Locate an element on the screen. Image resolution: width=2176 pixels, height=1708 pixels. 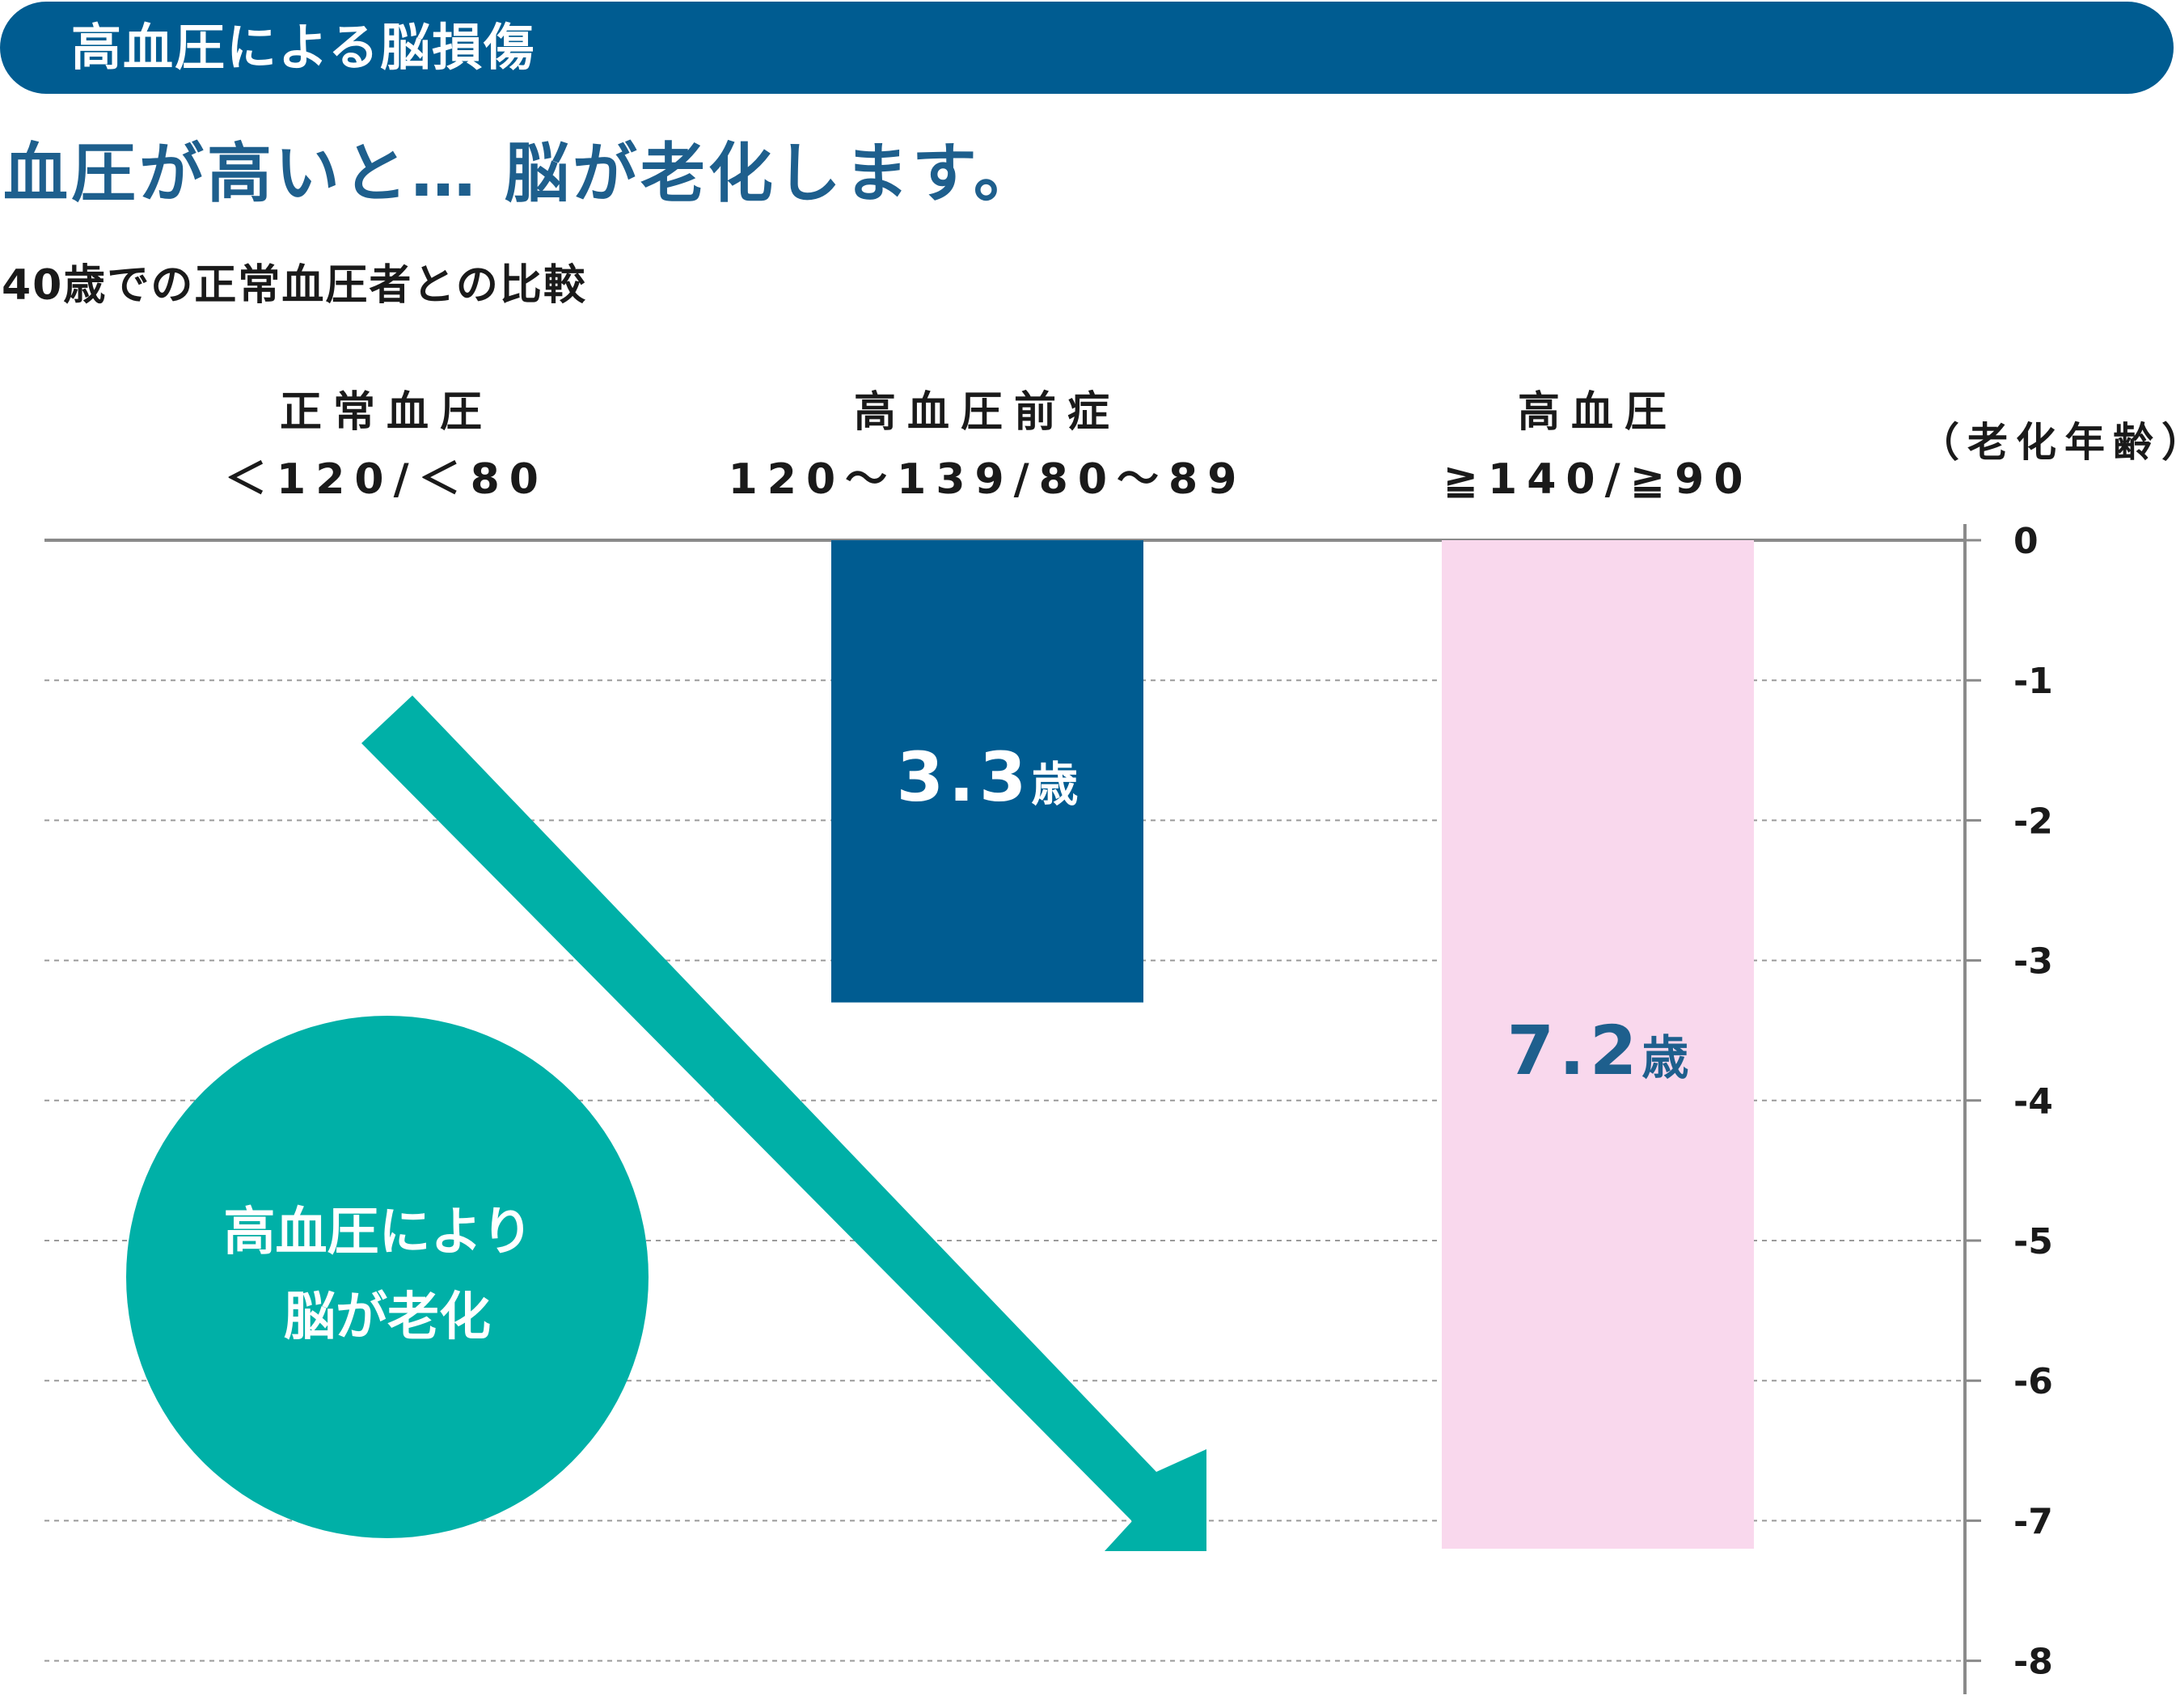
y-tick-label: -8 is located at coordinates (2033, 1662).